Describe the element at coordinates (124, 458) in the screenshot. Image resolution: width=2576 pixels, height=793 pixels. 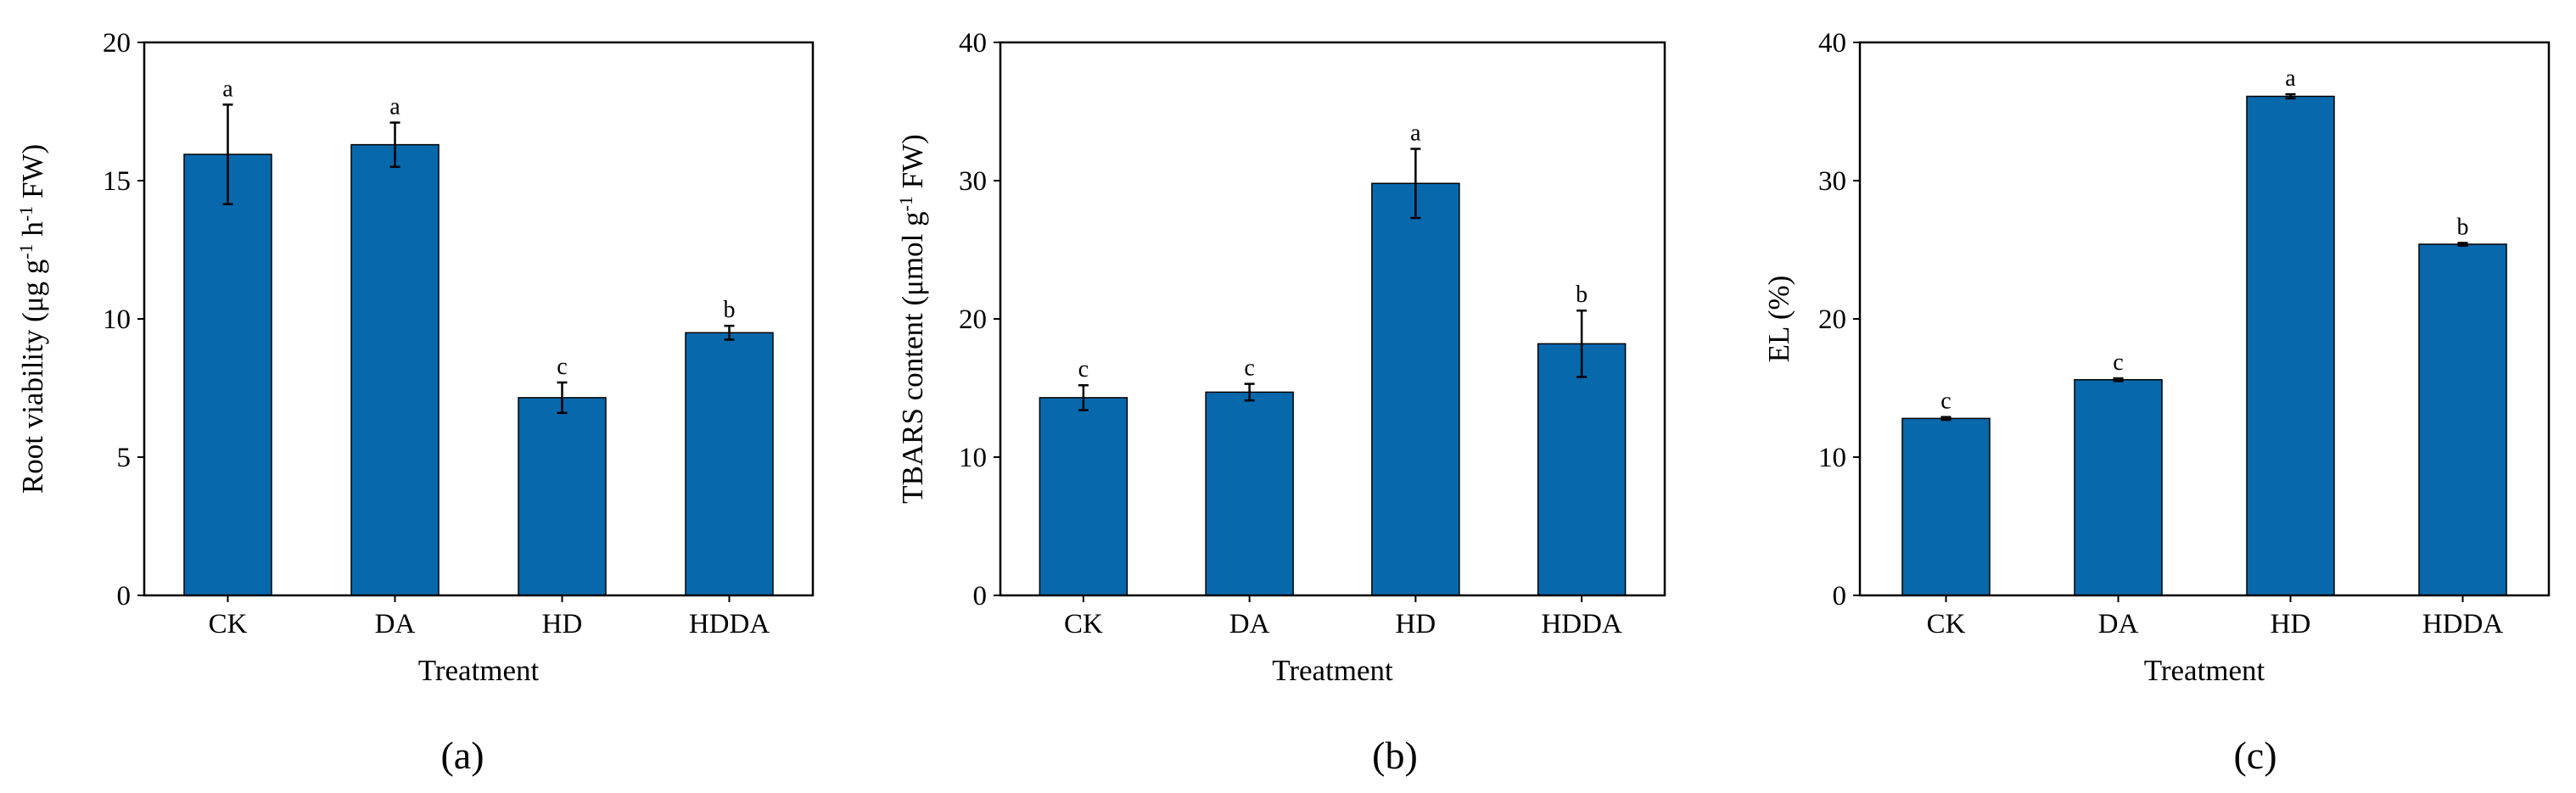
I see `y-tick-label: 5` at that location.